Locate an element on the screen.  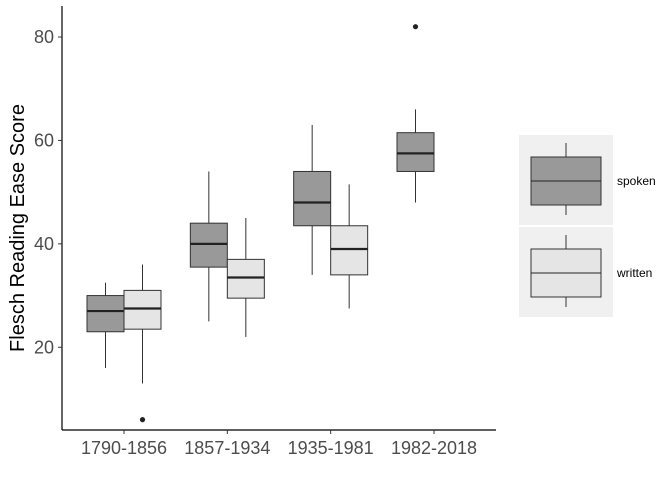
y-tick-label-40: 40 is located at coordinates (44, 244).